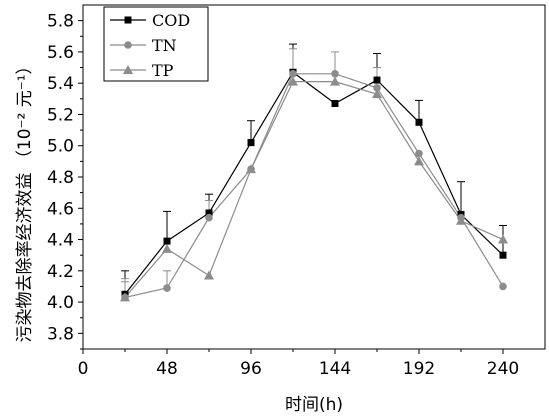 The height and width of the screenshot is (416, 549). Describe the element at coordinates (335, 369) in the screenshot. I see `x-tick-label: 144` at that location.